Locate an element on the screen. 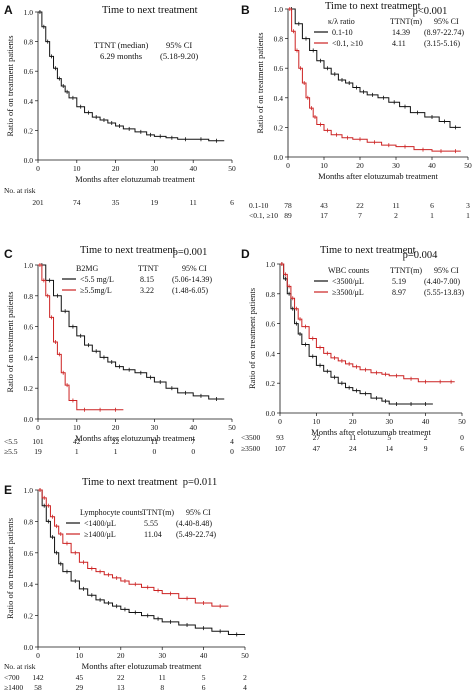  legend-ci: (1.48-6.05) is located at coordinates (190, 290).